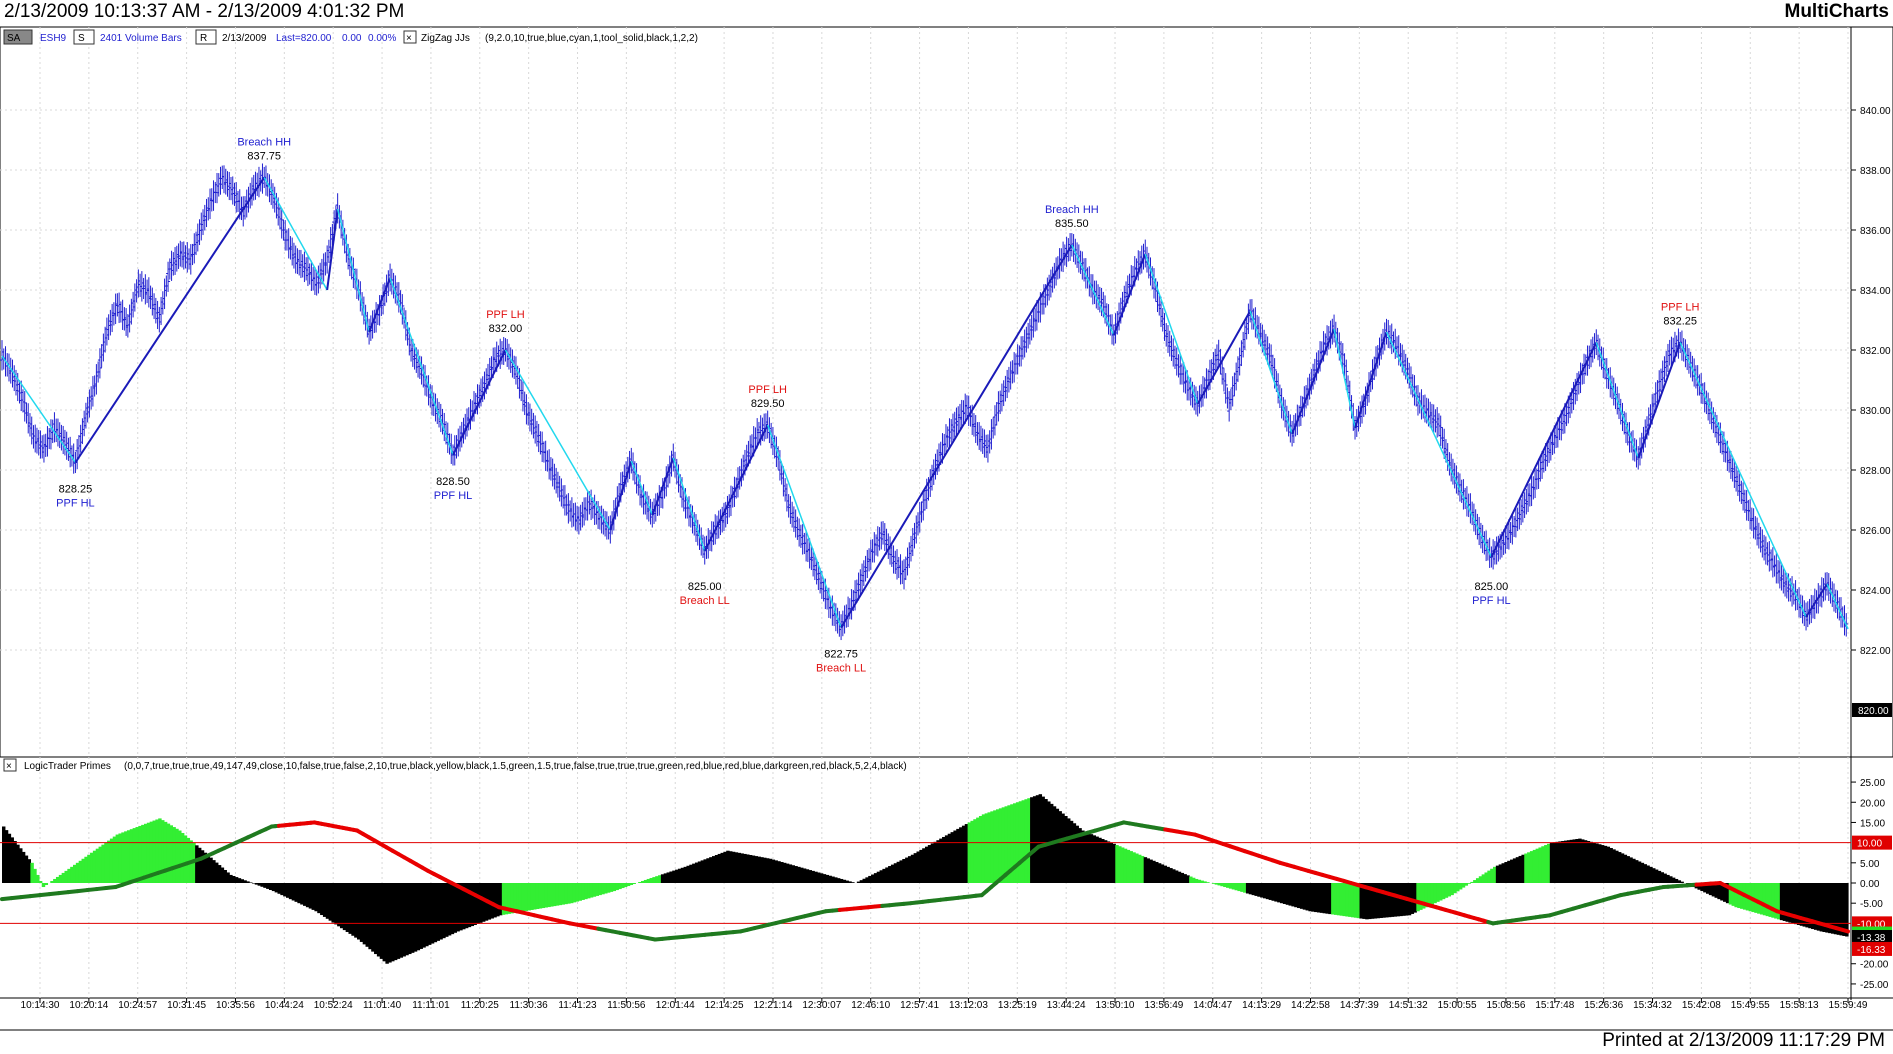 The image size is (1893, 1054). Describe the element at coordinates (88, 1005) in the screenshot. I see `x-tick-label: 10:20:14` at that location.